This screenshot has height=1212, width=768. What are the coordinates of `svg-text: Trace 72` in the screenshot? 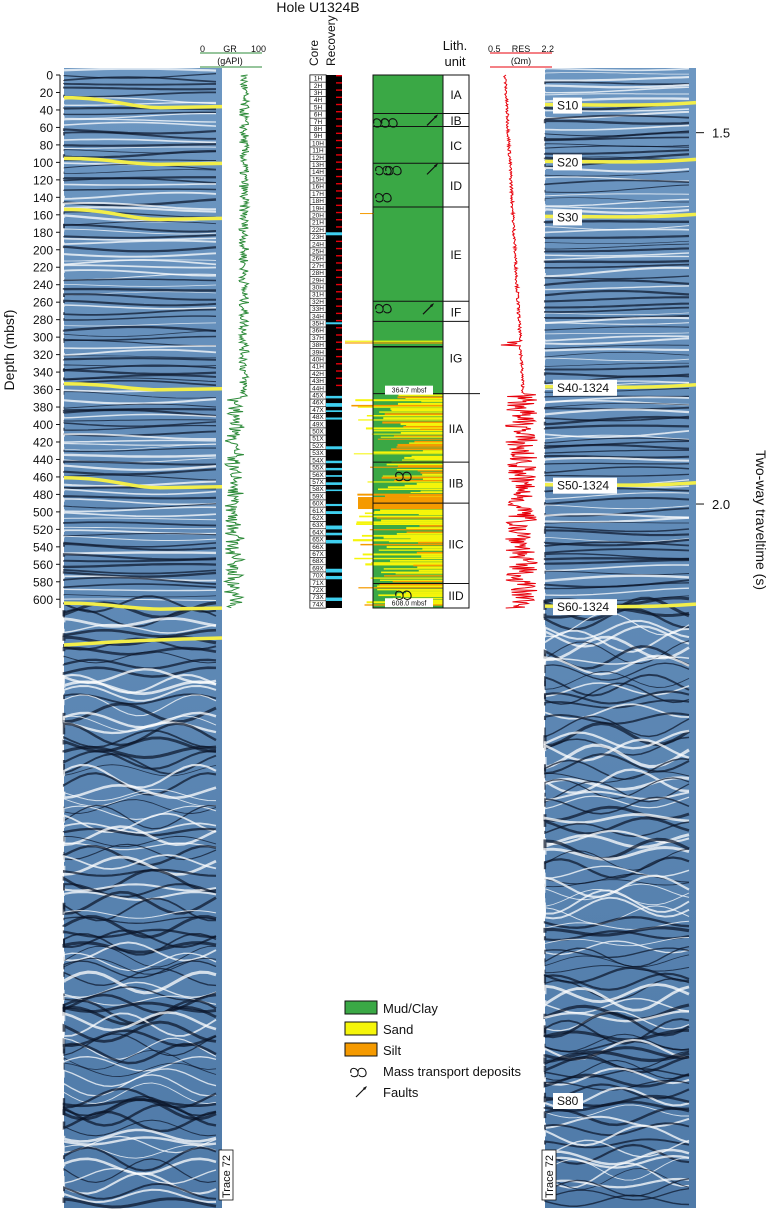 It's located at (227, 1176).